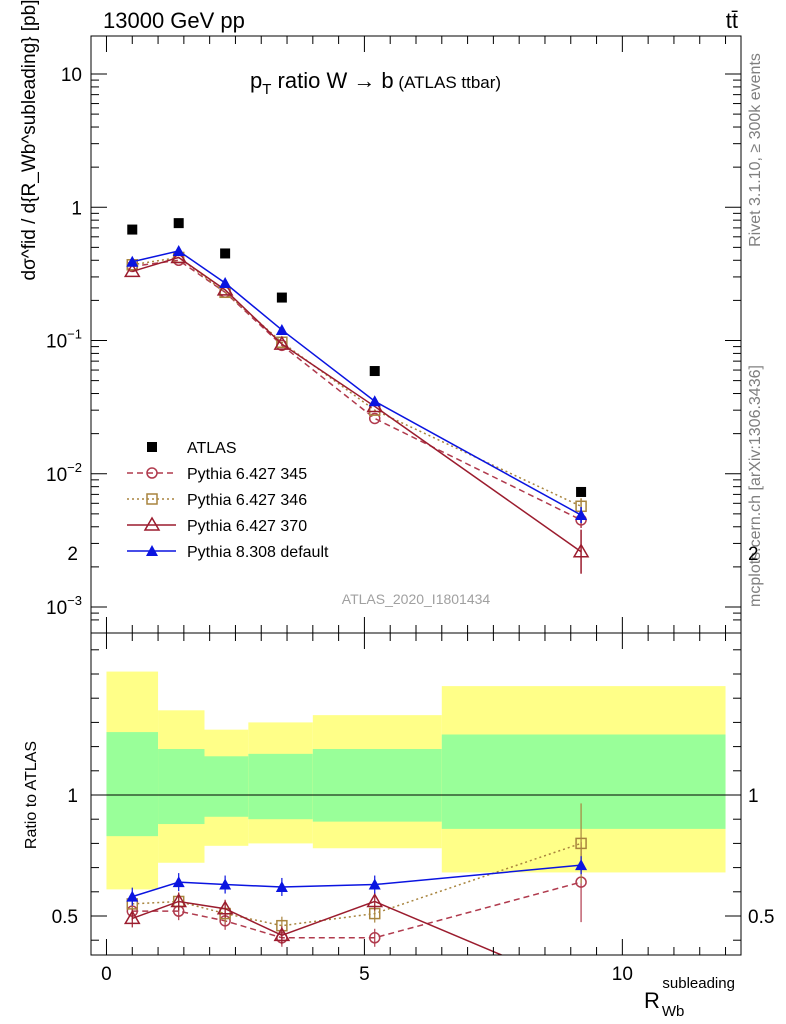 Image resolution: width=786 pixels, height=1024 pixels. Describe the element at coordinates (449, 82) in the screenshot. I see `title-small-text: (ATLAS ttbar)` at that location.